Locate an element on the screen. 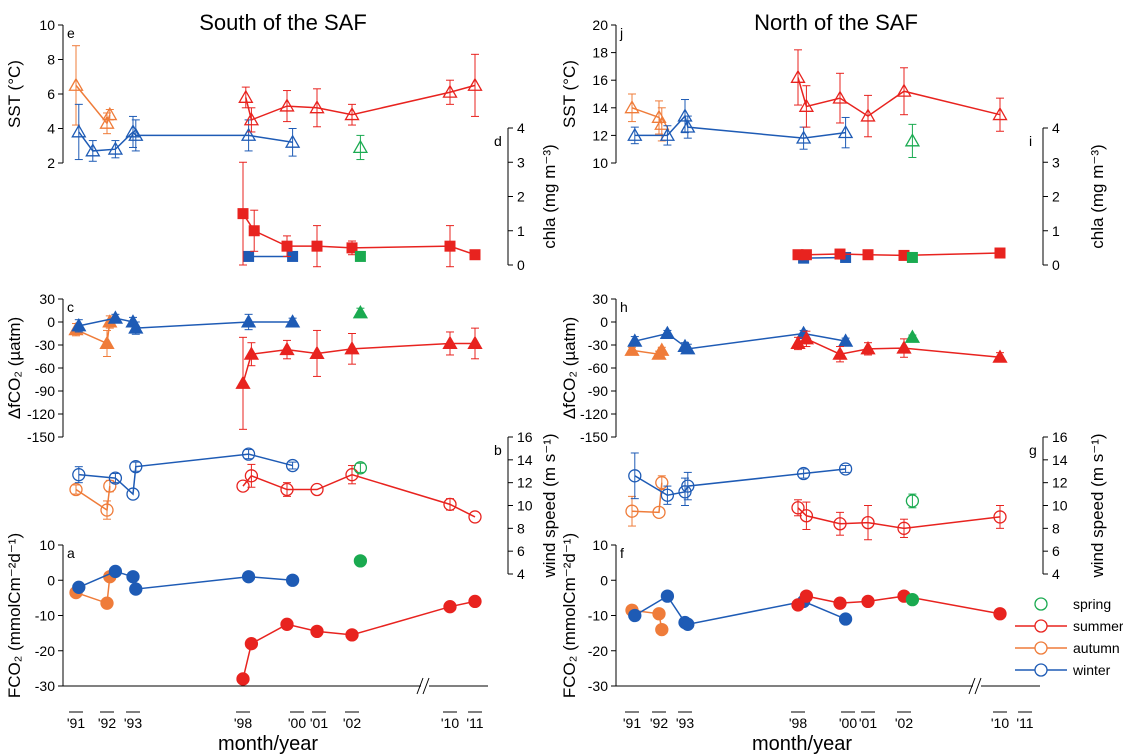  y-tick-label: 8 is located at coordinates (1056, 528).